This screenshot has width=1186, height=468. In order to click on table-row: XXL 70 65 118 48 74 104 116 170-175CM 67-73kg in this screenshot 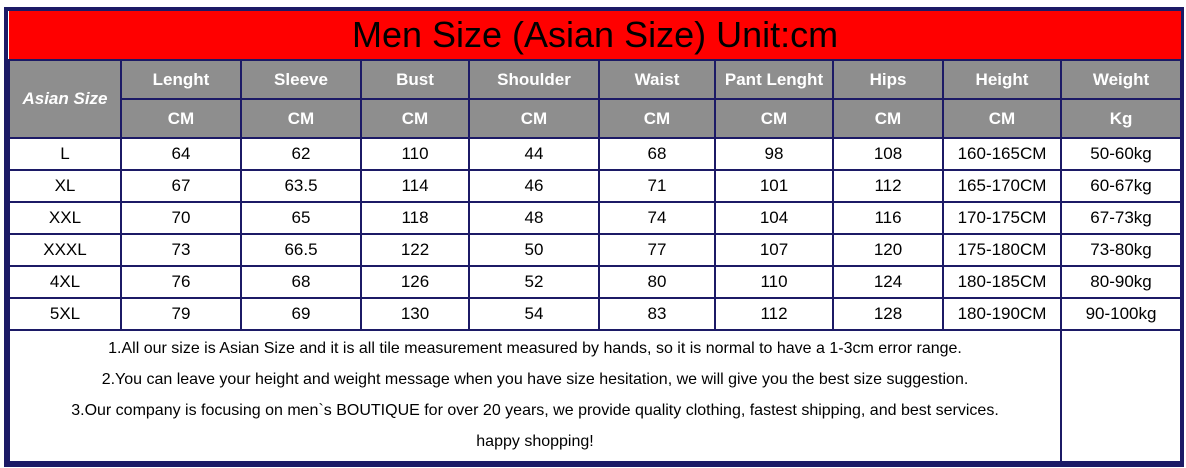, I will do `click(595, 218)`.